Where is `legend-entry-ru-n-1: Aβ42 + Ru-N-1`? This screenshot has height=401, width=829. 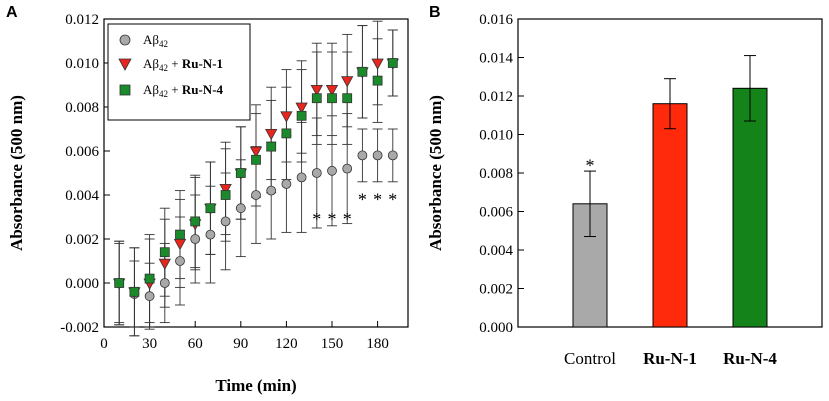 legend-entry-ru-n-1: Aβ42 + Ru-N-1 is located at coordinates (170, 64).